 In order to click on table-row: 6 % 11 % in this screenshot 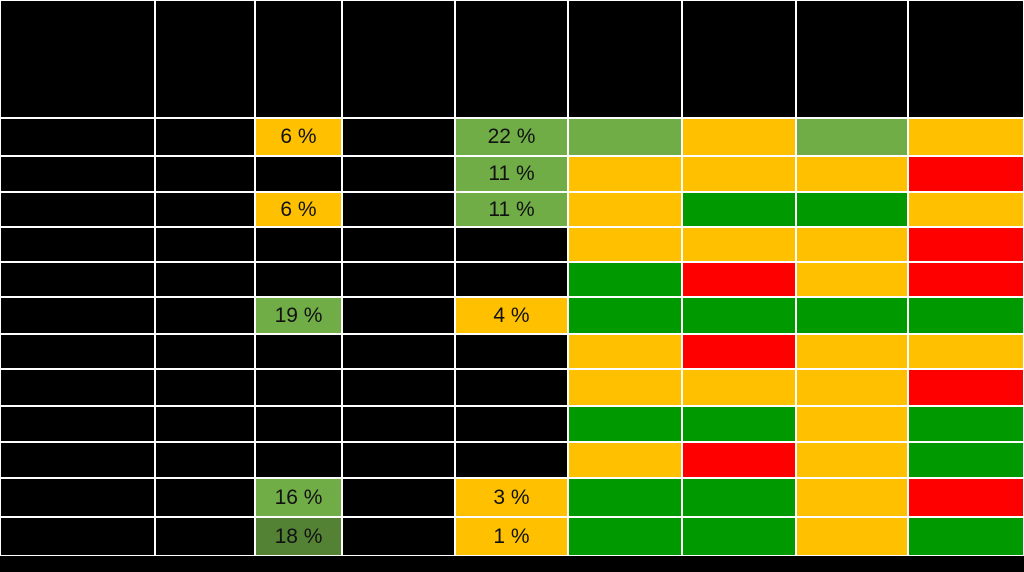, I will do `click(512, 209)`.